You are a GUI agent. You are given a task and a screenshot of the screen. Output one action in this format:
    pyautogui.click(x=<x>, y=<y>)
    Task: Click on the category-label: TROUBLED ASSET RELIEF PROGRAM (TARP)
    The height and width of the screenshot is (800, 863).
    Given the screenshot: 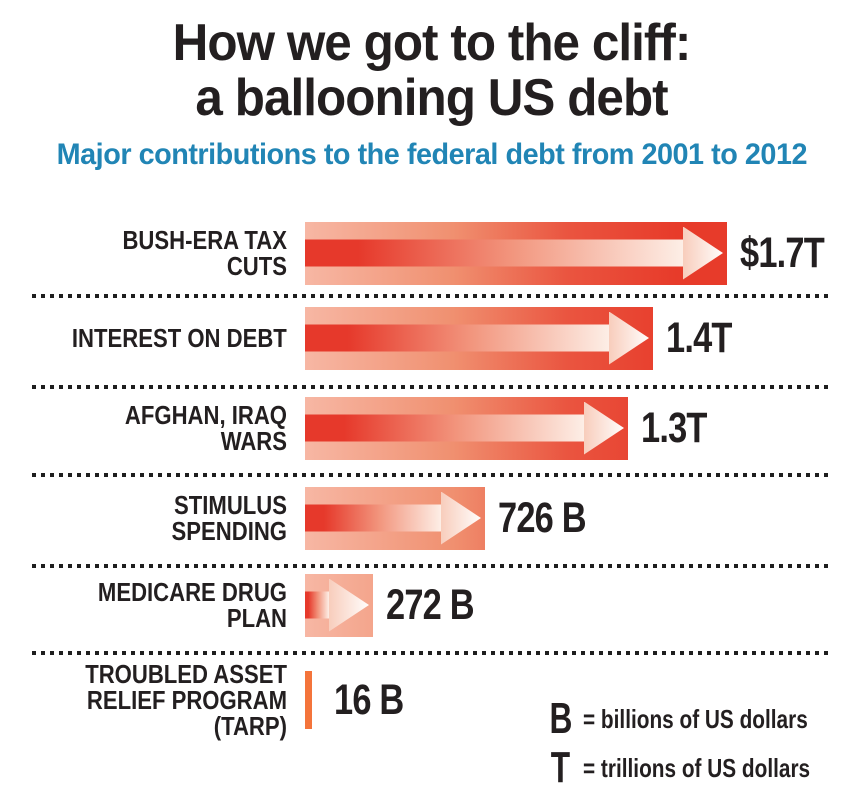 What is the action you would take?
    pyautogui.click(x=158, y=700)
    